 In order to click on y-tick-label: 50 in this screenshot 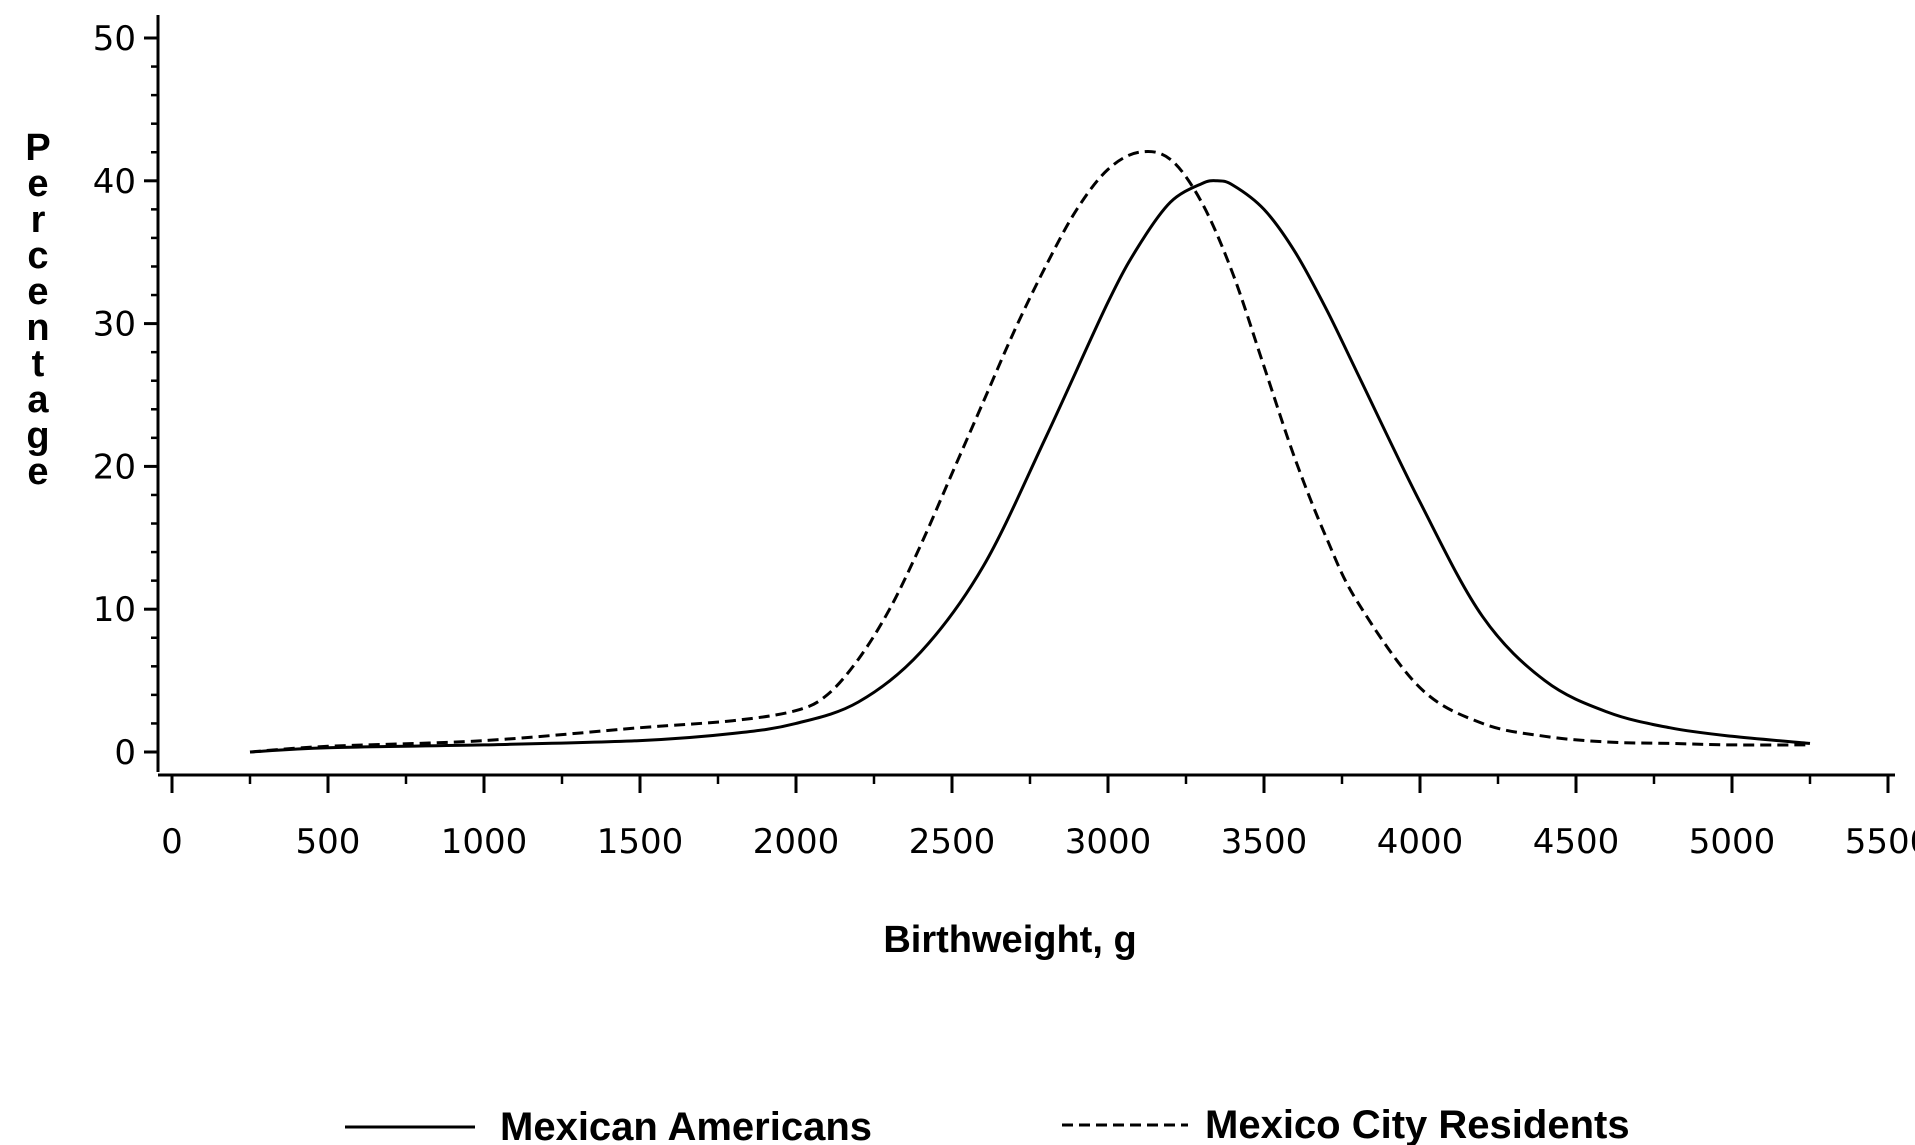, I will do `click(114, 39)`.